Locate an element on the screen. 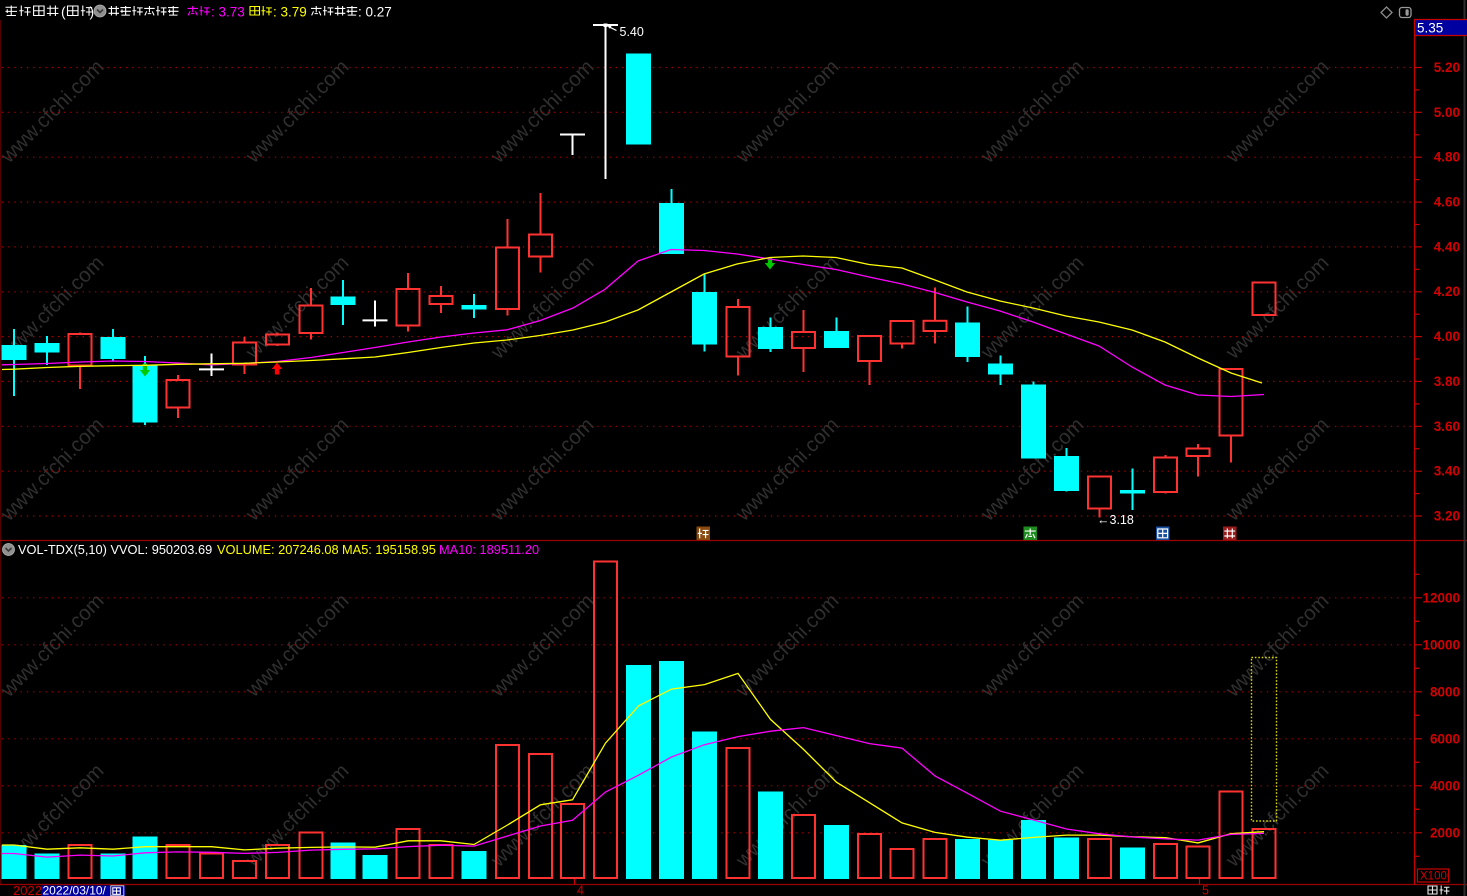  svg-text: 3.40 is located at coordinates (1447, 471).